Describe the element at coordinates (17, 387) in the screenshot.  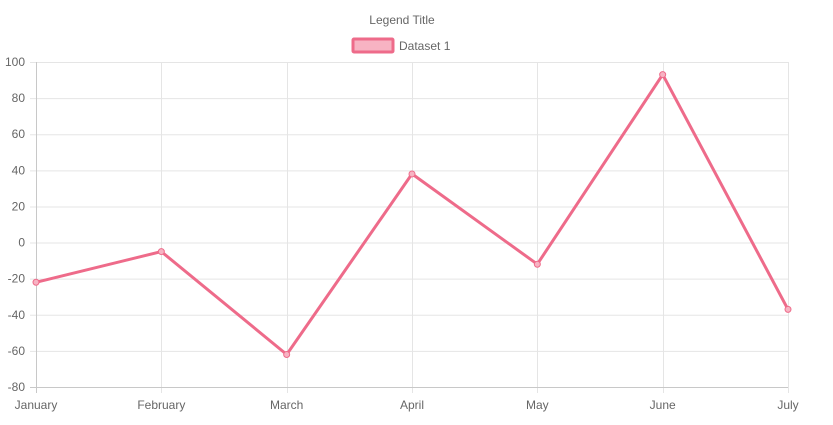
I see `y-tick-label: -80` at that location.